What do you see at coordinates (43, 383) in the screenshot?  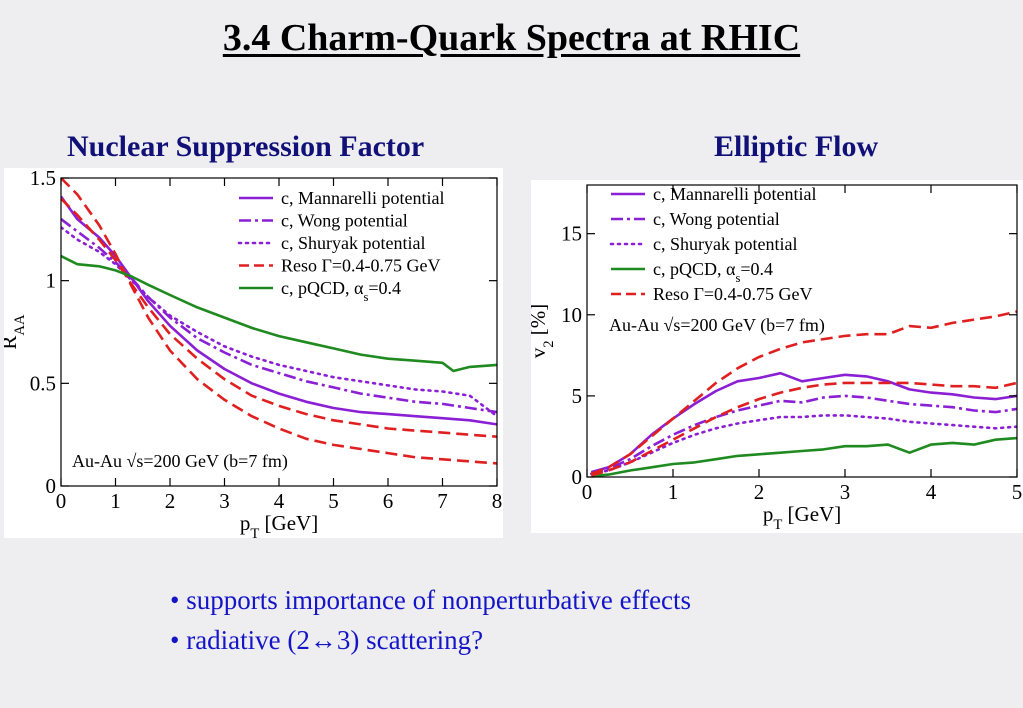 I see `y-tick-label: 0.5` at bounding box center [43, 383].